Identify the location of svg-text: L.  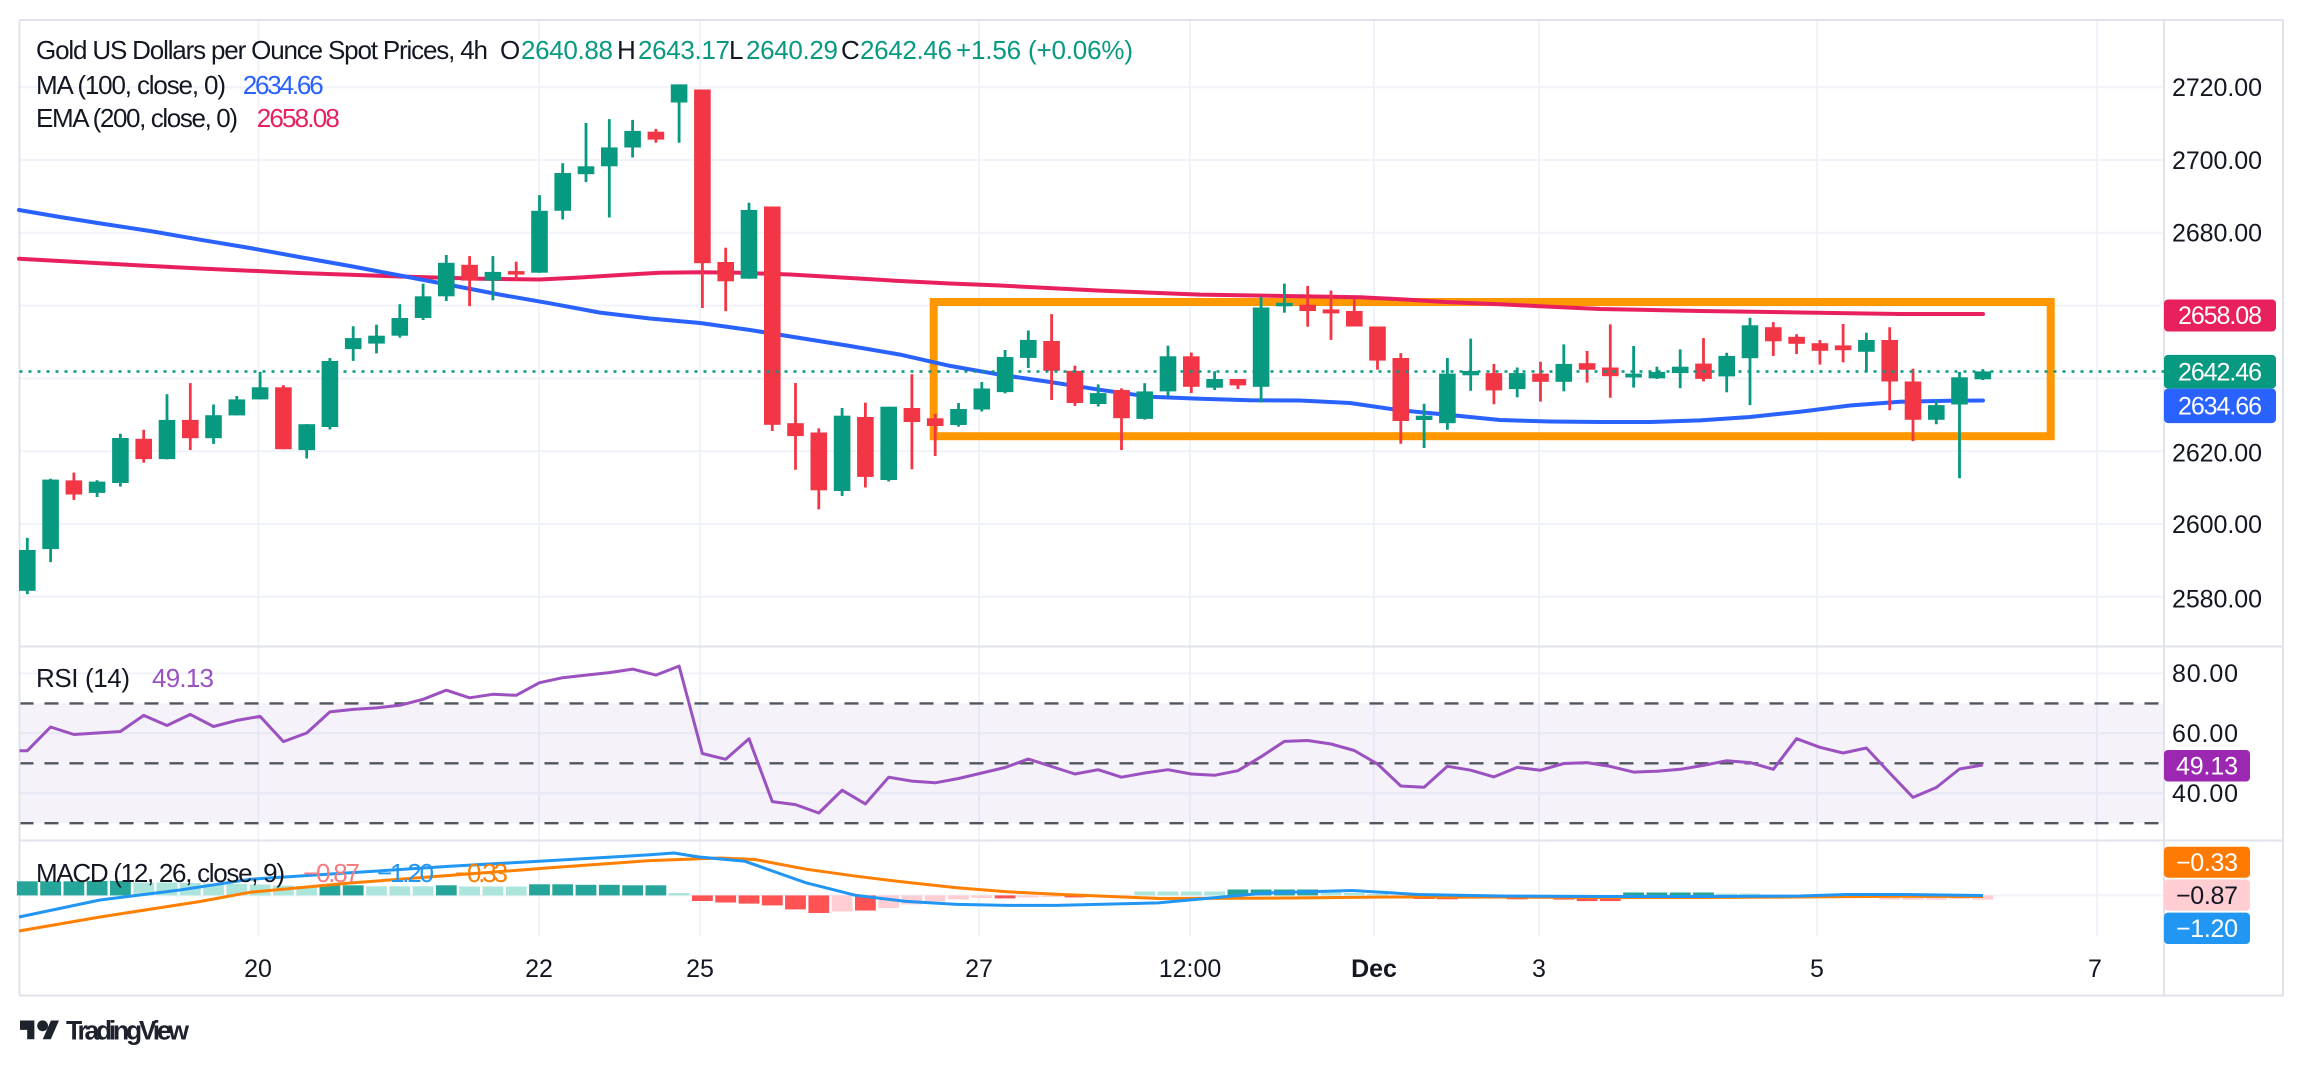
(736, 50).